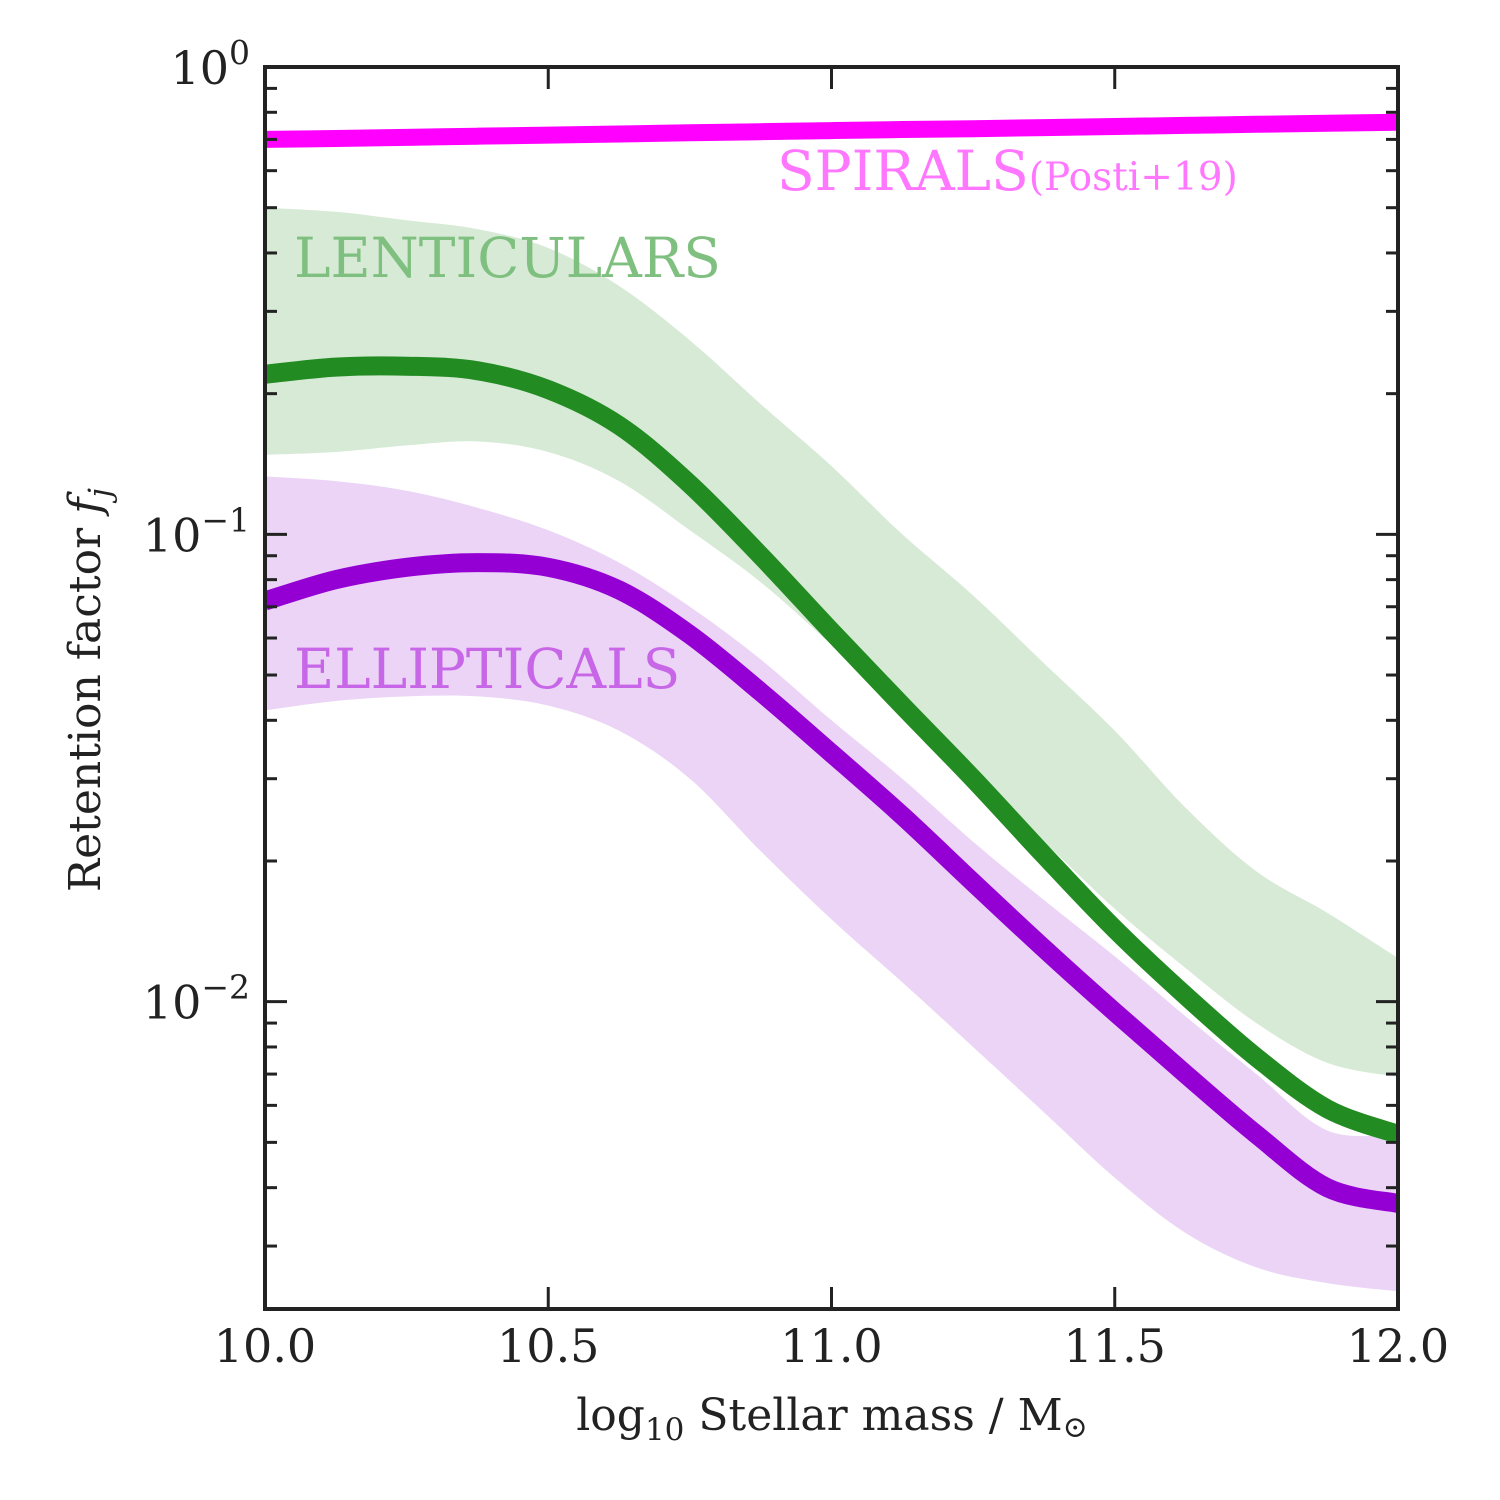  Describe the element at coordinates (1007, 171) in the screenshot. I see `spirals-label: SPIRALS(Posti+19)` at that location.